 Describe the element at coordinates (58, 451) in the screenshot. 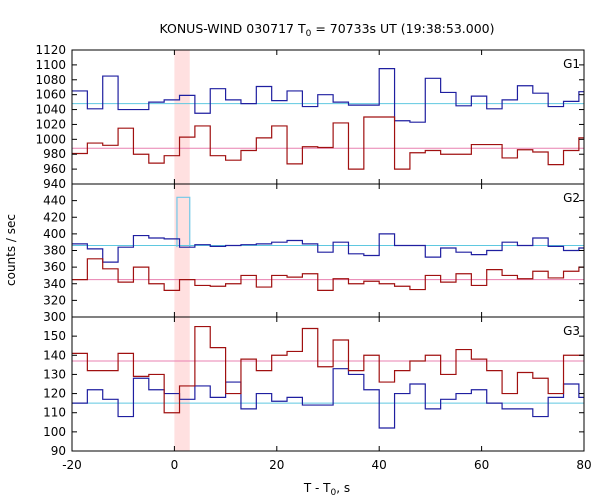

I see `y-tick-label: 90` at that location.